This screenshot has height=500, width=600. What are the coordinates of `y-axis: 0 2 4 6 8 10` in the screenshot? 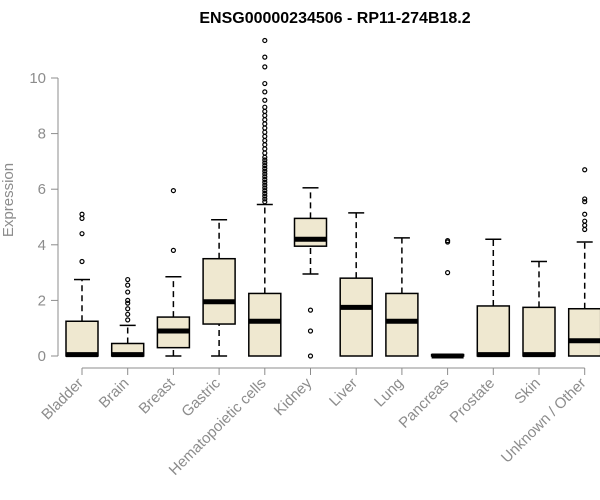 It's located at (44, 217).